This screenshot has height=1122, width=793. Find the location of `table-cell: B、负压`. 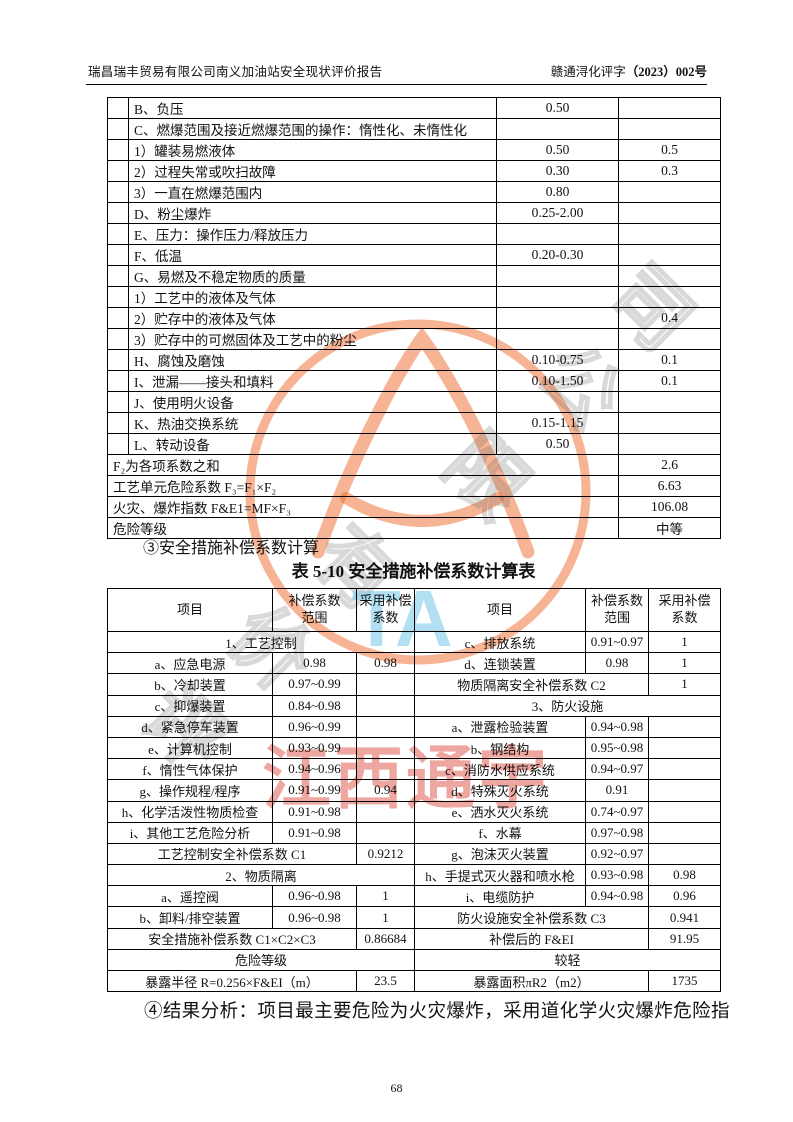

table-cell: B、负压 is located at coordinates (312, 108).